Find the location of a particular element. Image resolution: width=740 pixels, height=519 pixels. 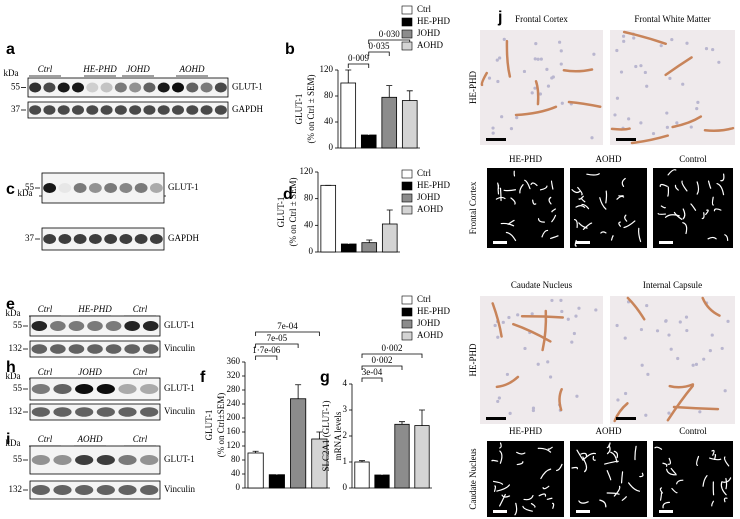

y-tick-label: 320 is located at coordinates (234, 375).